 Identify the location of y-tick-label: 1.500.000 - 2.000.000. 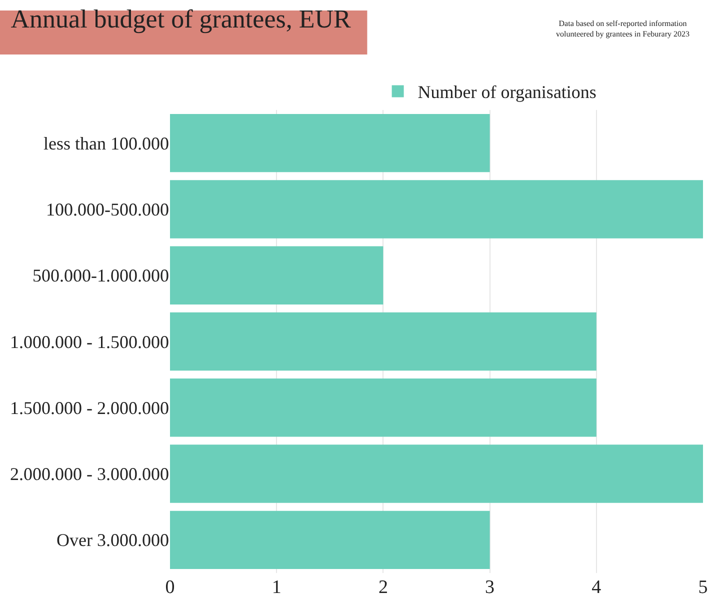
(89, 408).